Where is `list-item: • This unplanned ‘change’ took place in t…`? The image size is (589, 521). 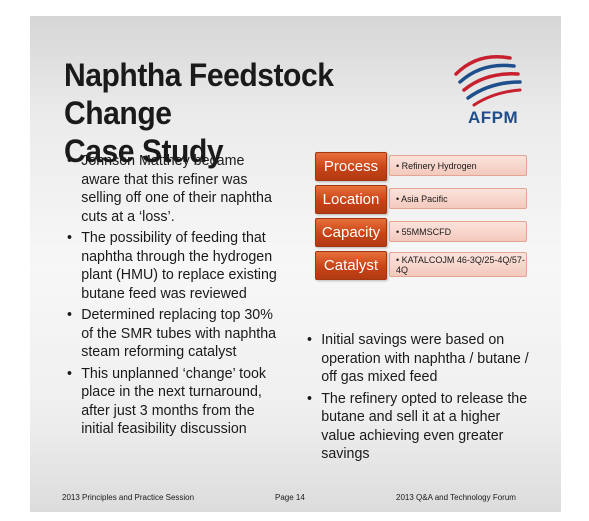
list-item: • This unplanned ‘change’ took place in t… is located at coordinates (166, 401).